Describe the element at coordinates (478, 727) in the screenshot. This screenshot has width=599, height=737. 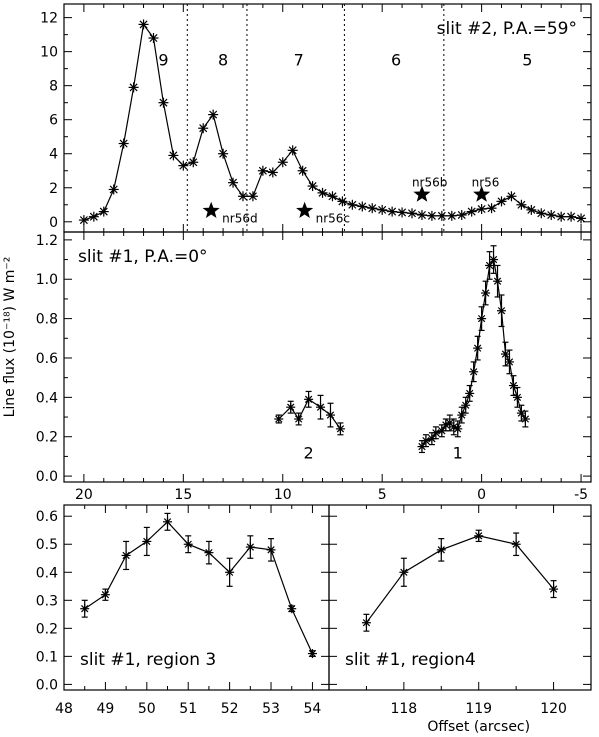
I see `x-axis-label: Offset (arcsec)` at that location.